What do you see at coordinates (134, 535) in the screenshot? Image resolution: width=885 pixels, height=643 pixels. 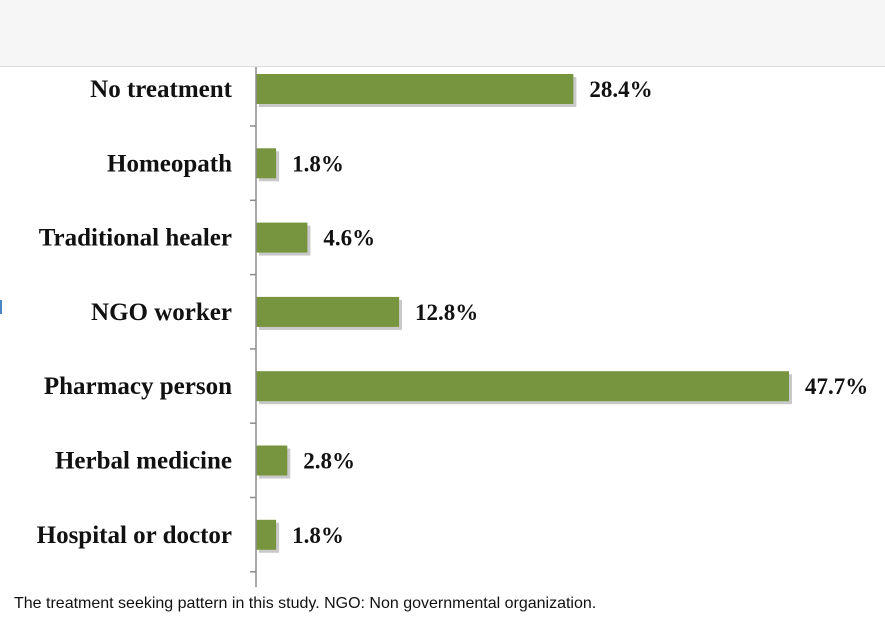 I see `category-label: Hospital or doctor` at bounding box center [134, 535].